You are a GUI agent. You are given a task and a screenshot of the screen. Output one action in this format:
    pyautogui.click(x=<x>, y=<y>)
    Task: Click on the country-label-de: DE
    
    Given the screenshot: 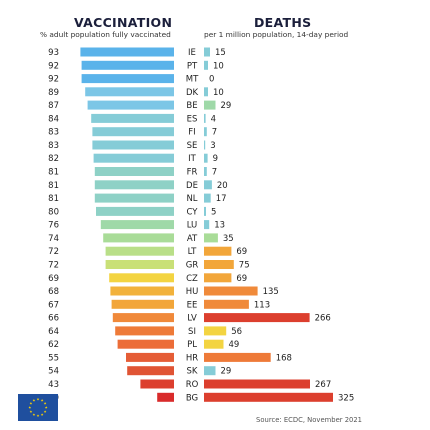 What is the action you would take?
    pyautogui.click(x=192, y=186)
    